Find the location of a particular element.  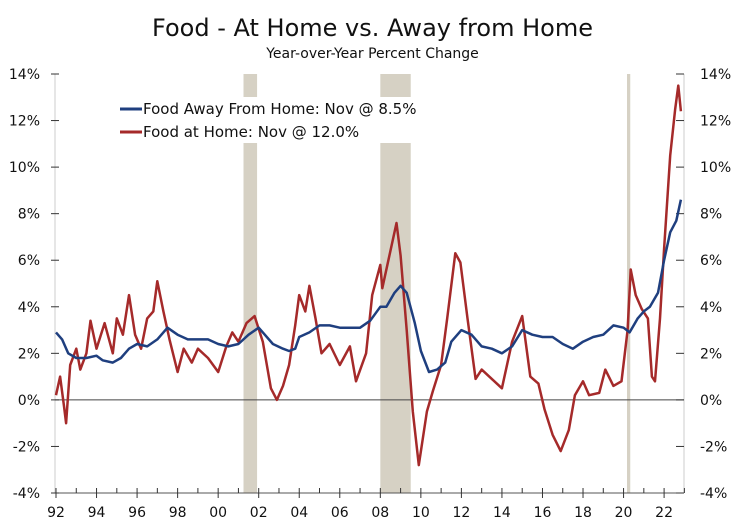

y-tick-label-right: -4% is located at coordinates (713, 494).